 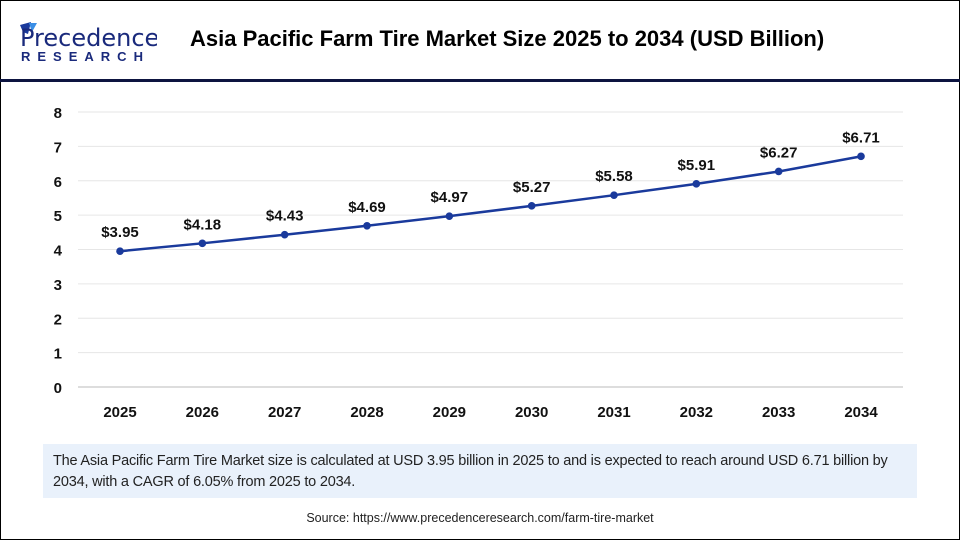 I want to click on data-label: $5.58, so click(x=614, y=176).